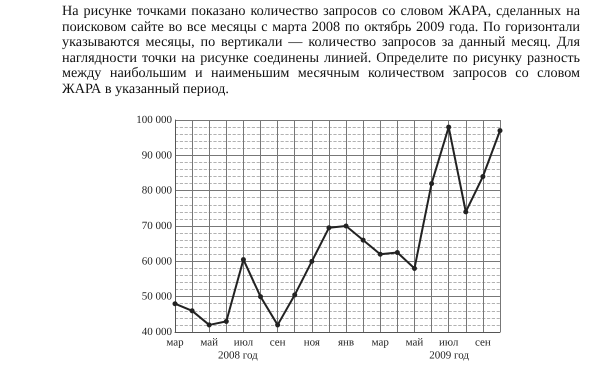  I want to click on y-tick-label: 40 000, so click(157, 332).